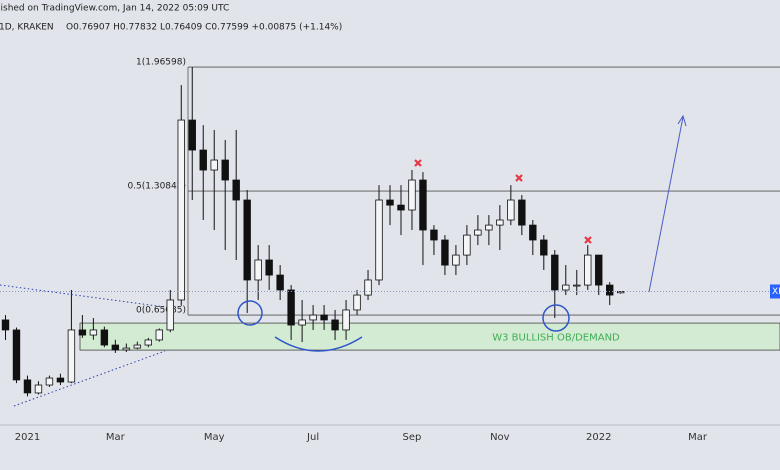 The width and height of the screenshot is (780, 470). What do you see at coordinates (89, 378) in the screenshot?
I see `trendline` at bounding box center [89, 378].